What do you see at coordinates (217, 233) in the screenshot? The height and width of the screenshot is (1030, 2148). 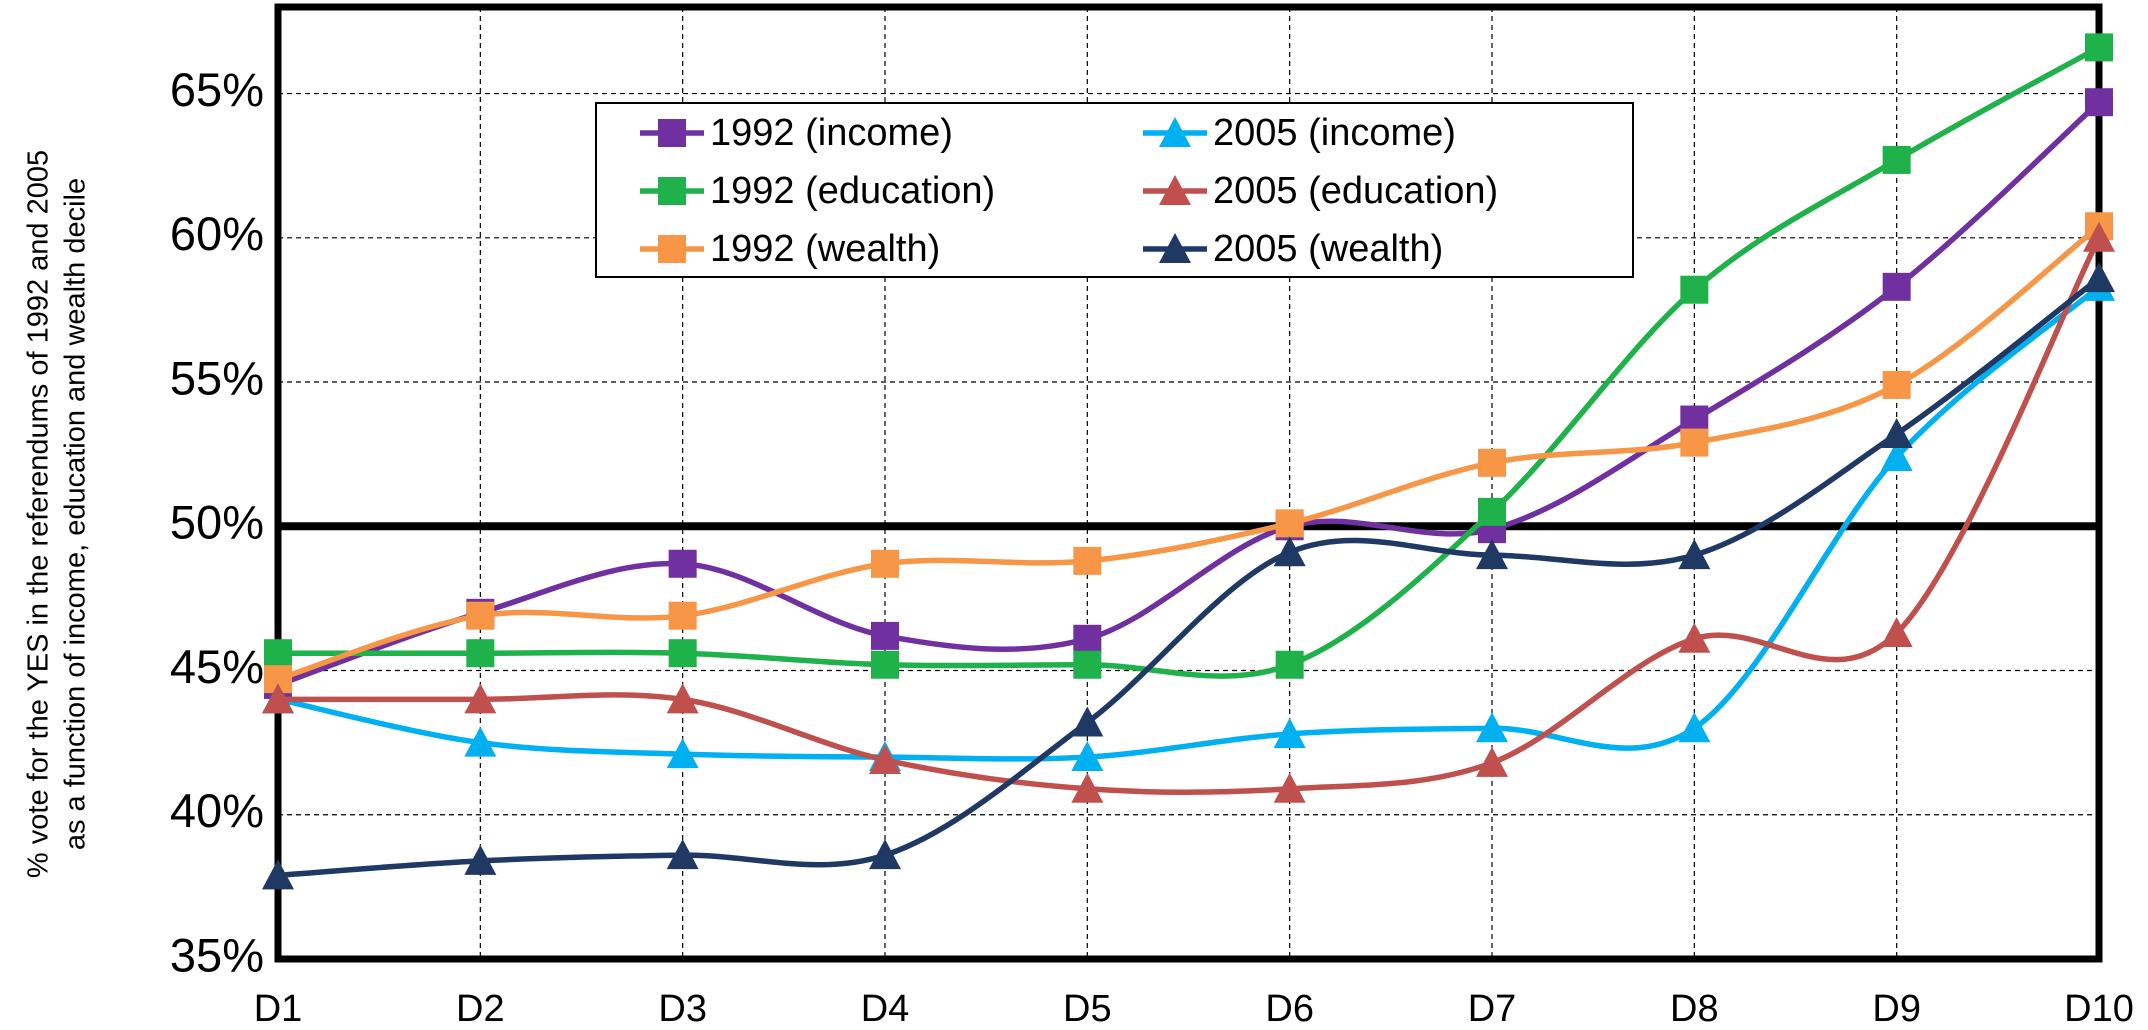 I see `y-tick-label: 60%` at bounding box center [217, 233].